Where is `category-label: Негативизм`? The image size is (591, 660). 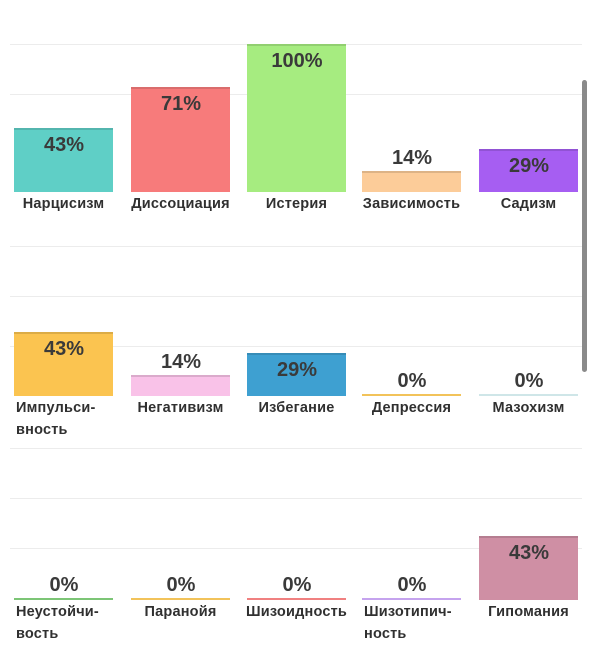 category-label: Негативизм is located at coordinates (180, 408).